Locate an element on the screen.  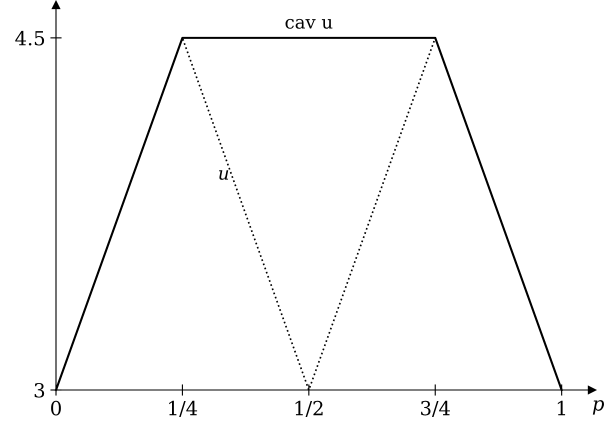
x-tick-label: 1/2 is located at coordinates (309, 408).